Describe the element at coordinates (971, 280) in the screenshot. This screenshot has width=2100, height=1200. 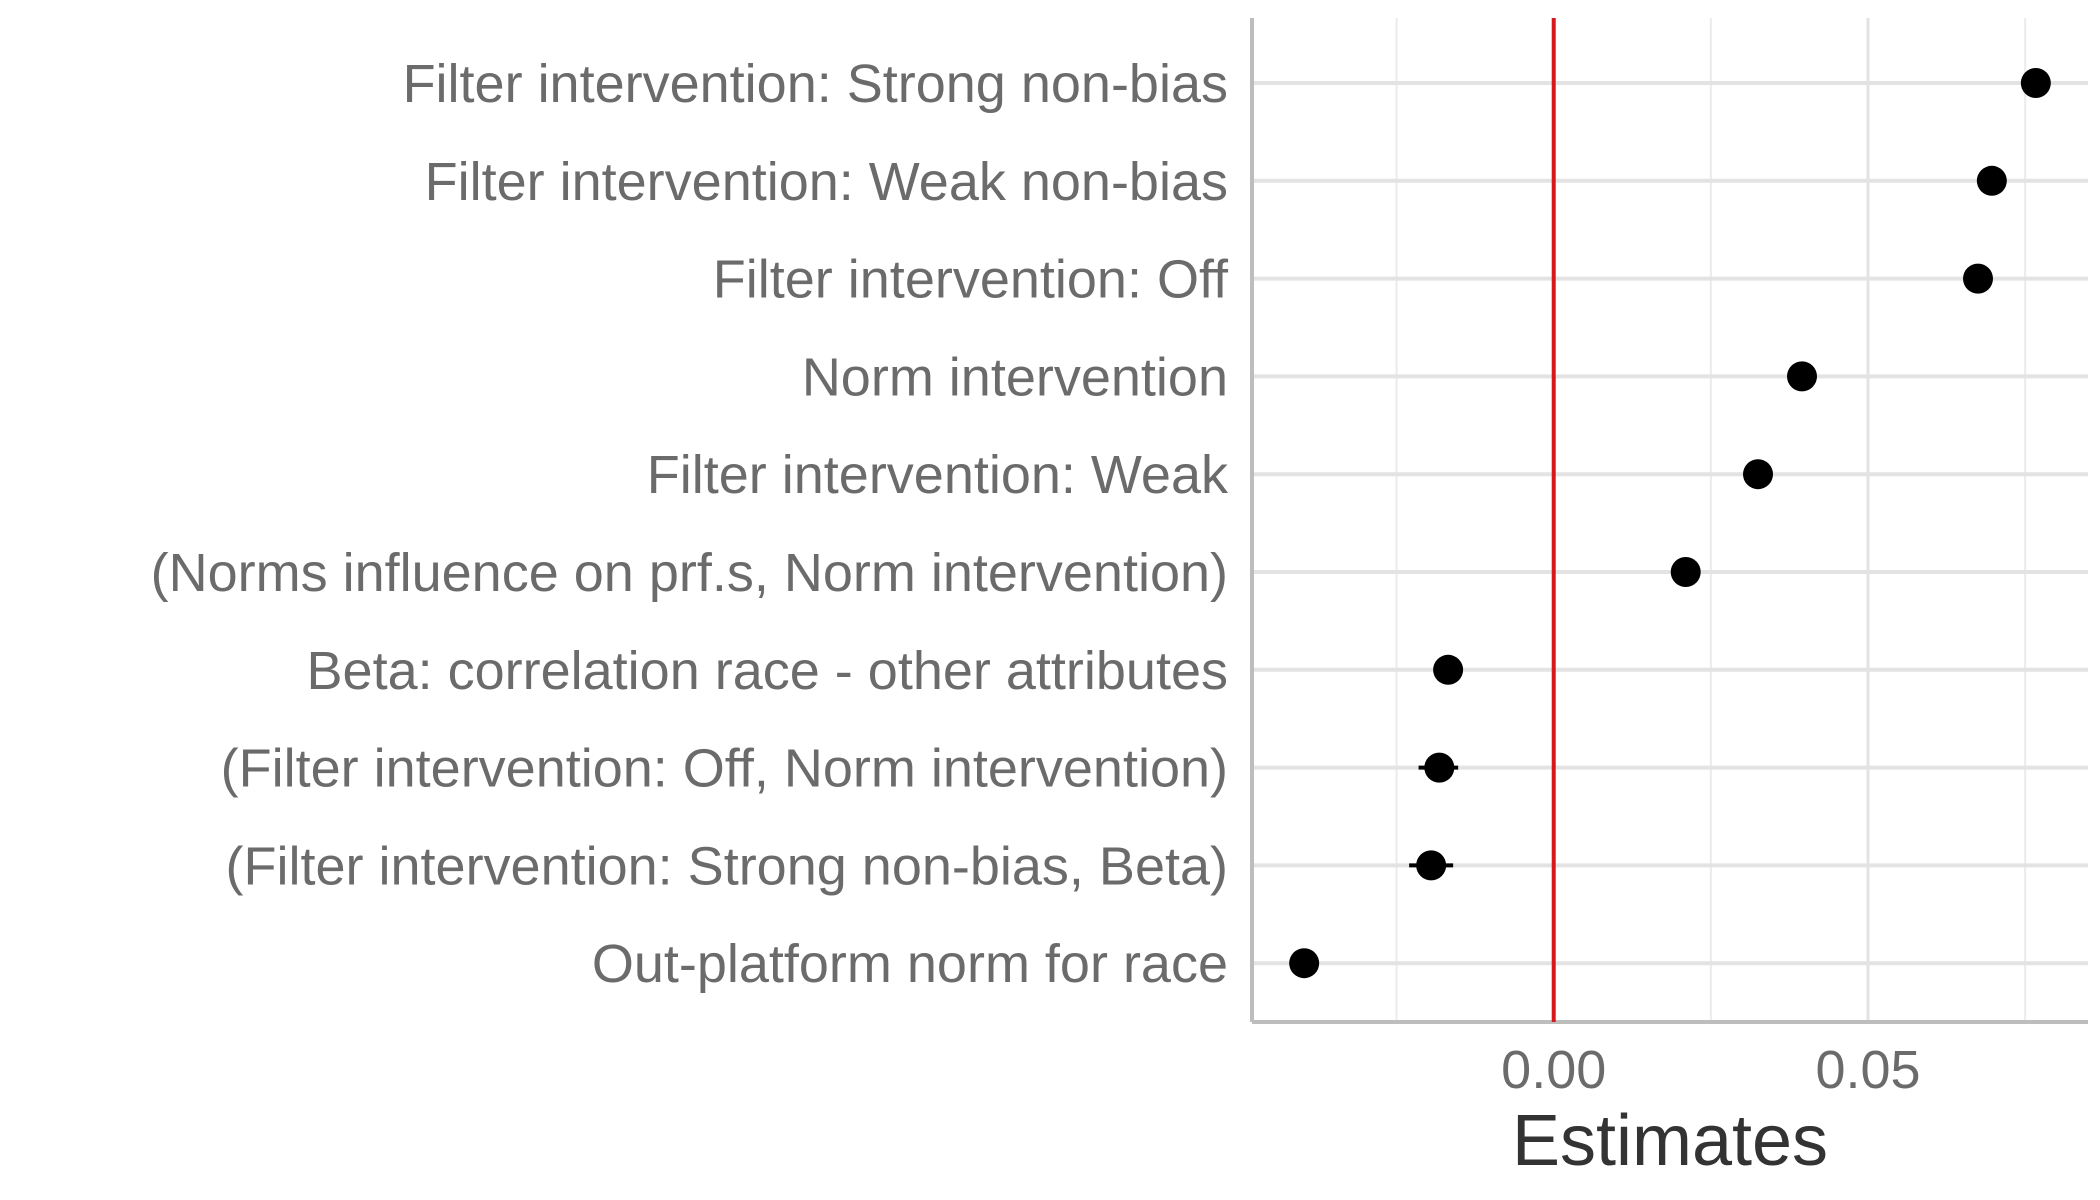
I see `category-label: Filter intervention: Off` at that location.